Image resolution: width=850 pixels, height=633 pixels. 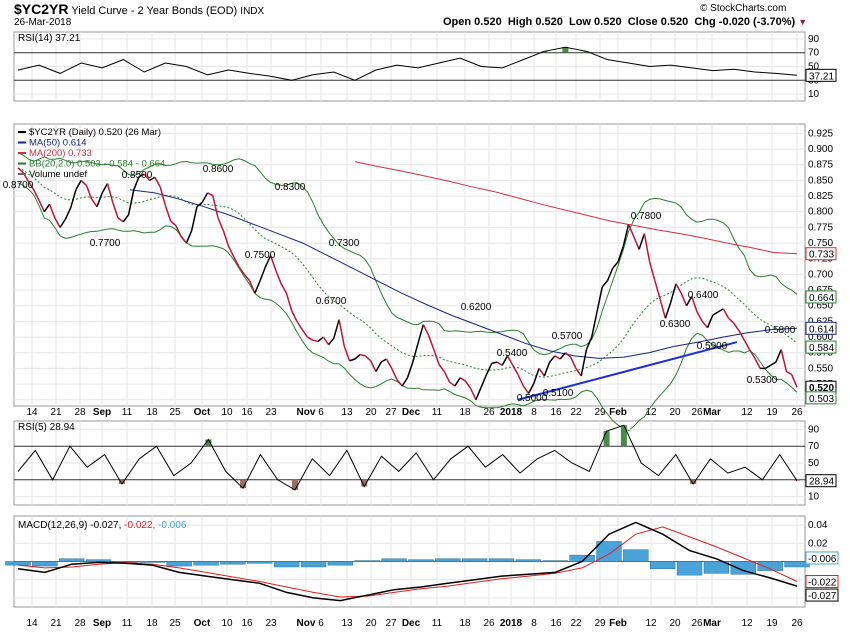 What do you see at coordinates (576, 208) in the screenshot?
I see `ma200-line` at bounding box center [576, 208].